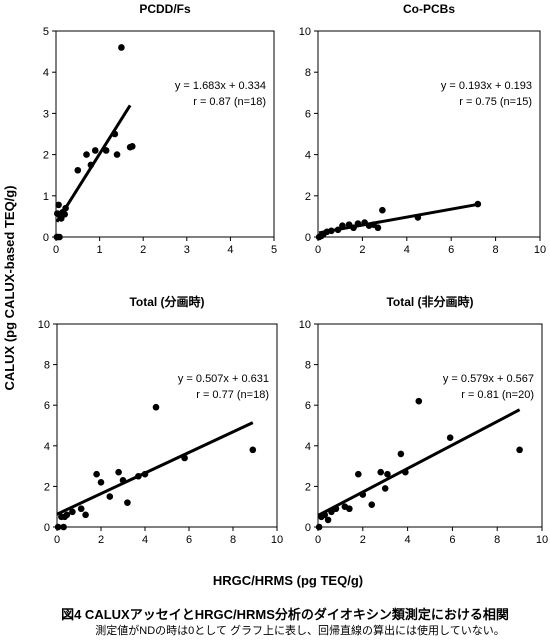  Describe the element at coordinates (165, 9) in the screenshot. I see `panel-title: PCDD/Fs` at that location.